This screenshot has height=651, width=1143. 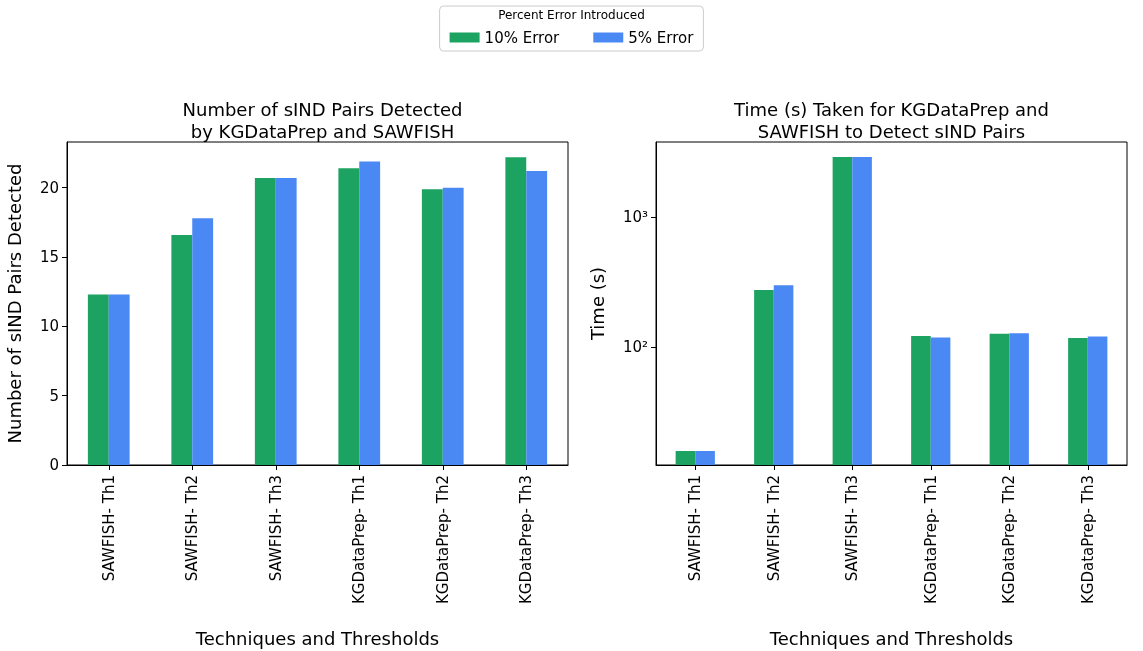 I want to click on legend-label: 10% Error, so click(x=522, y=37).